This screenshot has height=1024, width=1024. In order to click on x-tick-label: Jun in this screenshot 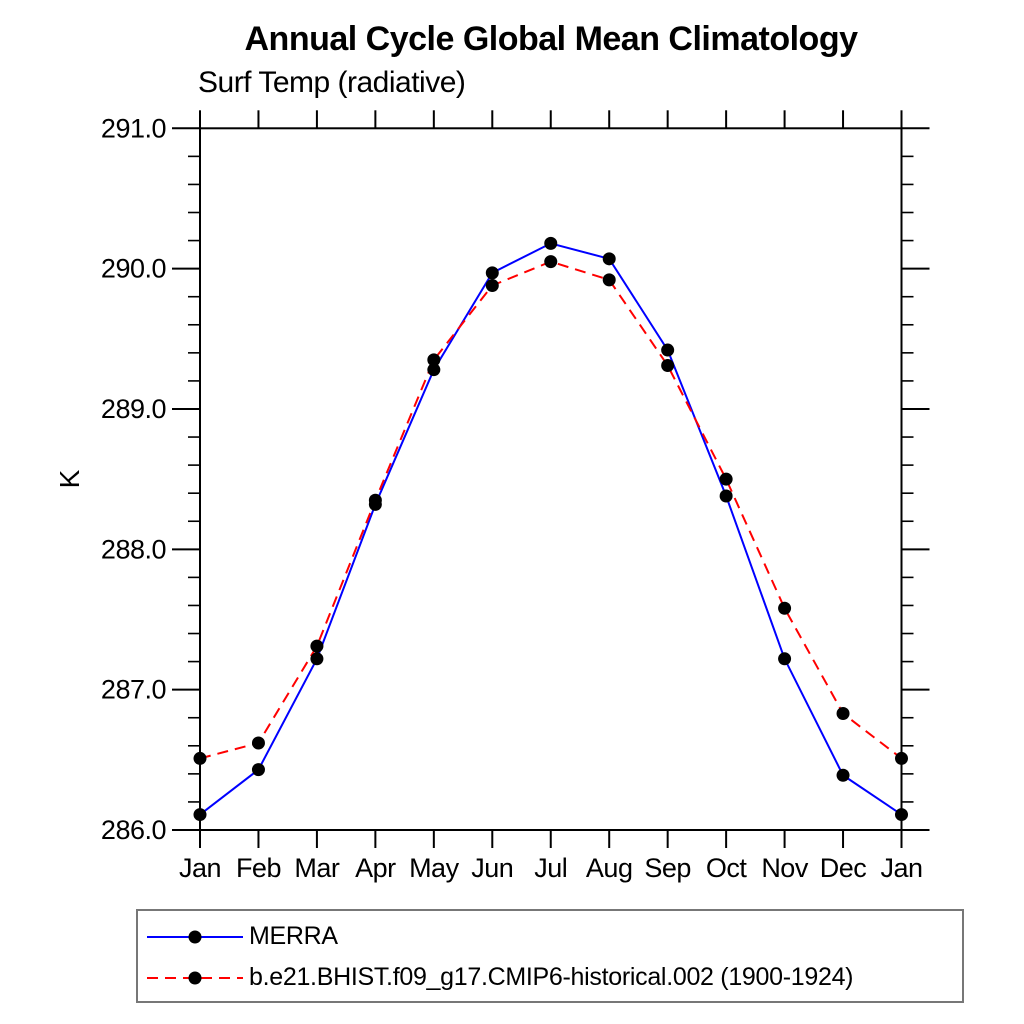, I will do `click(492, 868)`.